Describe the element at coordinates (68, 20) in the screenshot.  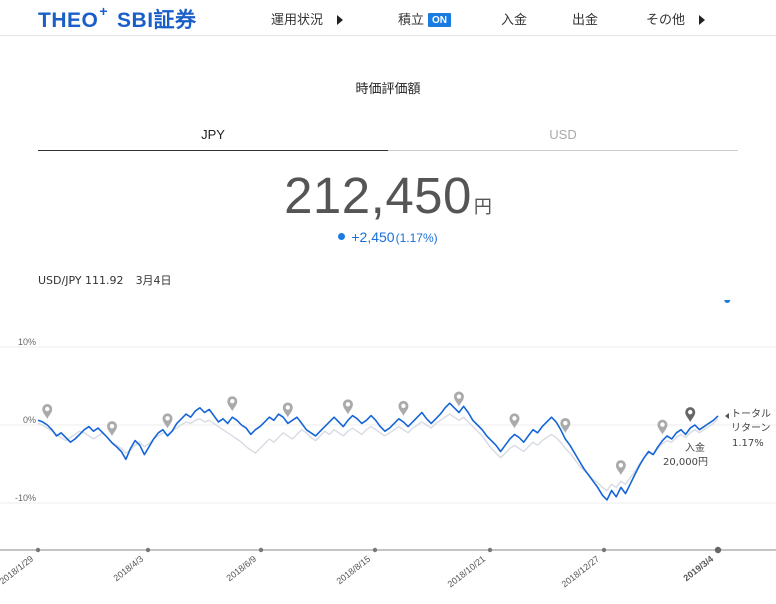
I see `logo-theo: THEO` at that location.